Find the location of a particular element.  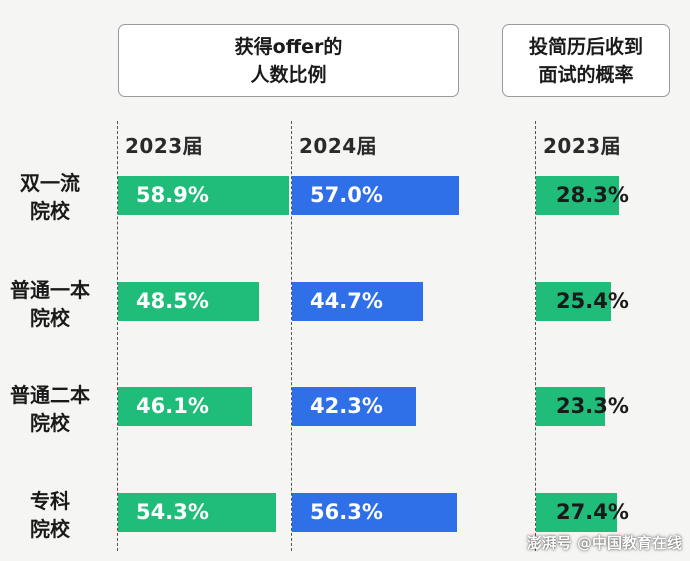

bar-offer-2024届-row2 is located at coordinates (354, 406).